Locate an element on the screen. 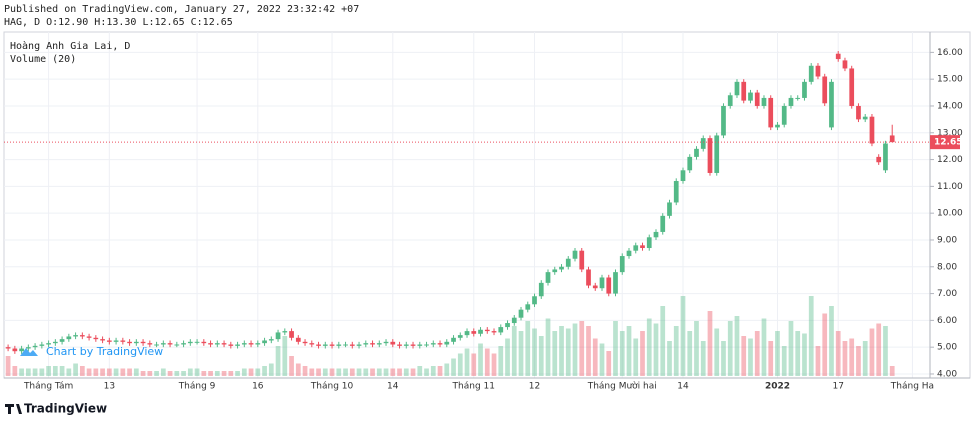  x-tick-label: 16 is located at coordinates (258, 387).